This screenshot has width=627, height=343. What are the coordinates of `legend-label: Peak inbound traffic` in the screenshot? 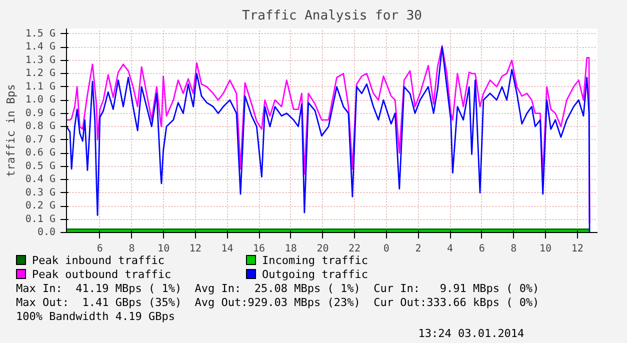 It's located at (98, 261).